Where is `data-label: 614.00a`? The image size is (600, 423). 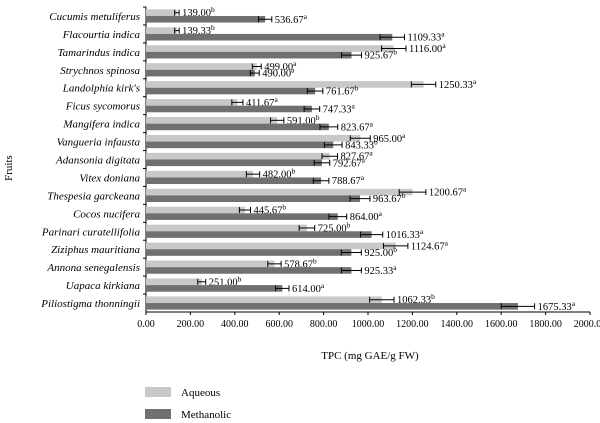 data-label: 614.00a is located at coordinates (308, 288).